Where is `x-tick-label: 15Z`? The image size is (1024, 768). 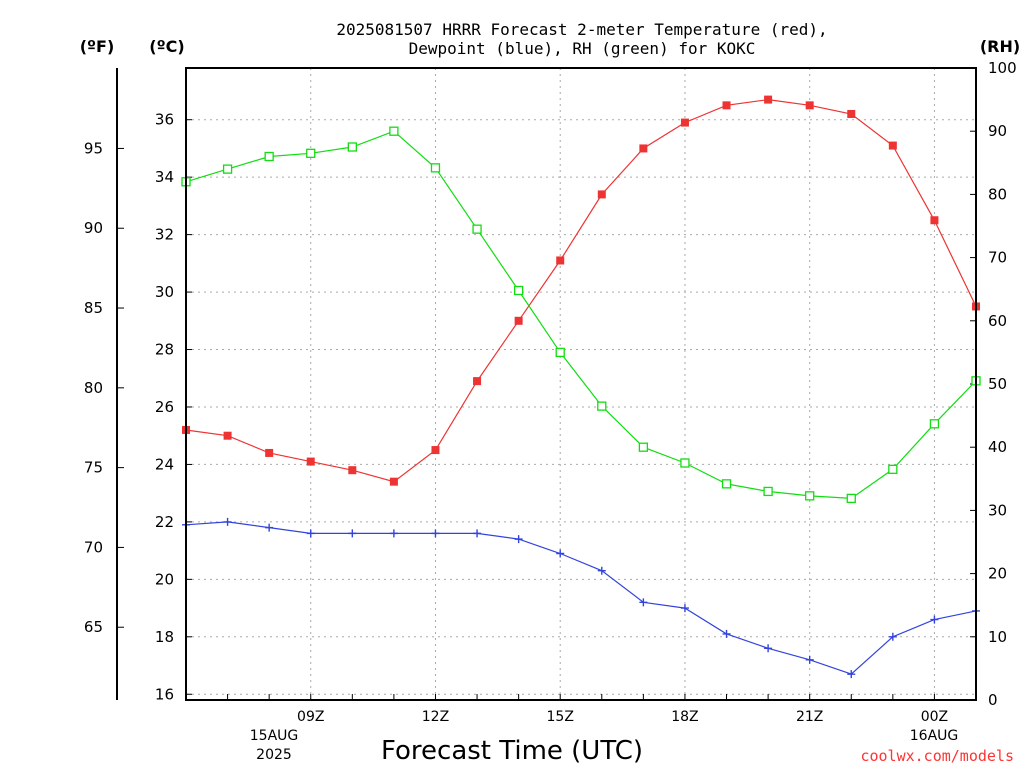 x-tick-label: 15Z is located at coordinates (560, 717).